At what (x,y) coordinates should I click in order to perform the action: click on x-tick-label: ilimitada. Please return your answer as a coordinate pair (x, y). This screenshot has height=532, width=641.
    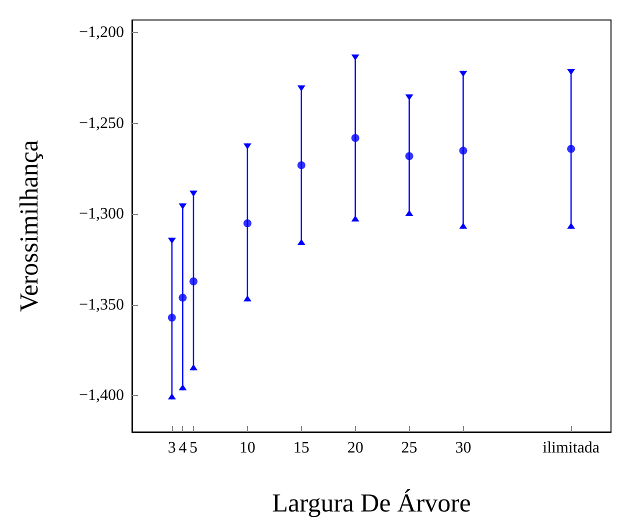
    Looking at the image, I should click on (571, 448).